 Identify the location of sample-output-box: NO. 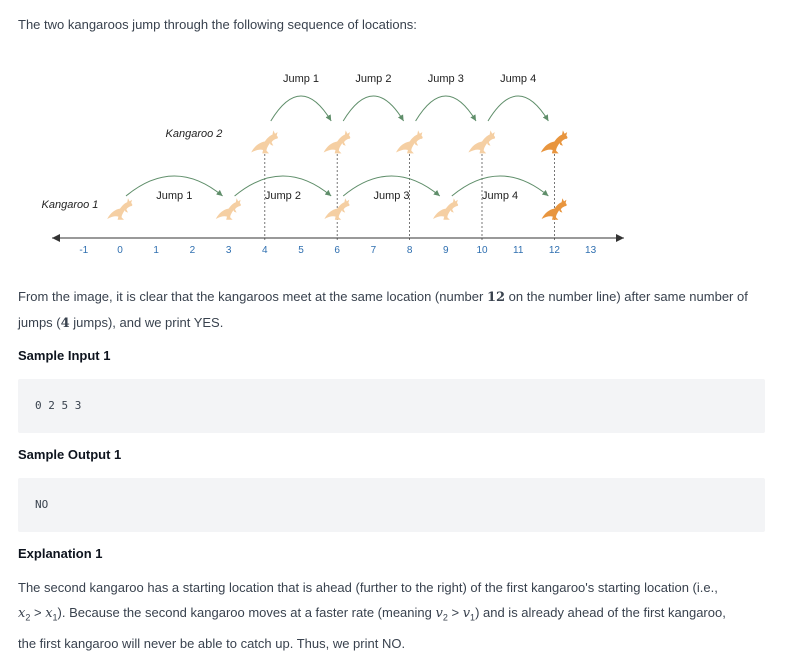
(391, 505).